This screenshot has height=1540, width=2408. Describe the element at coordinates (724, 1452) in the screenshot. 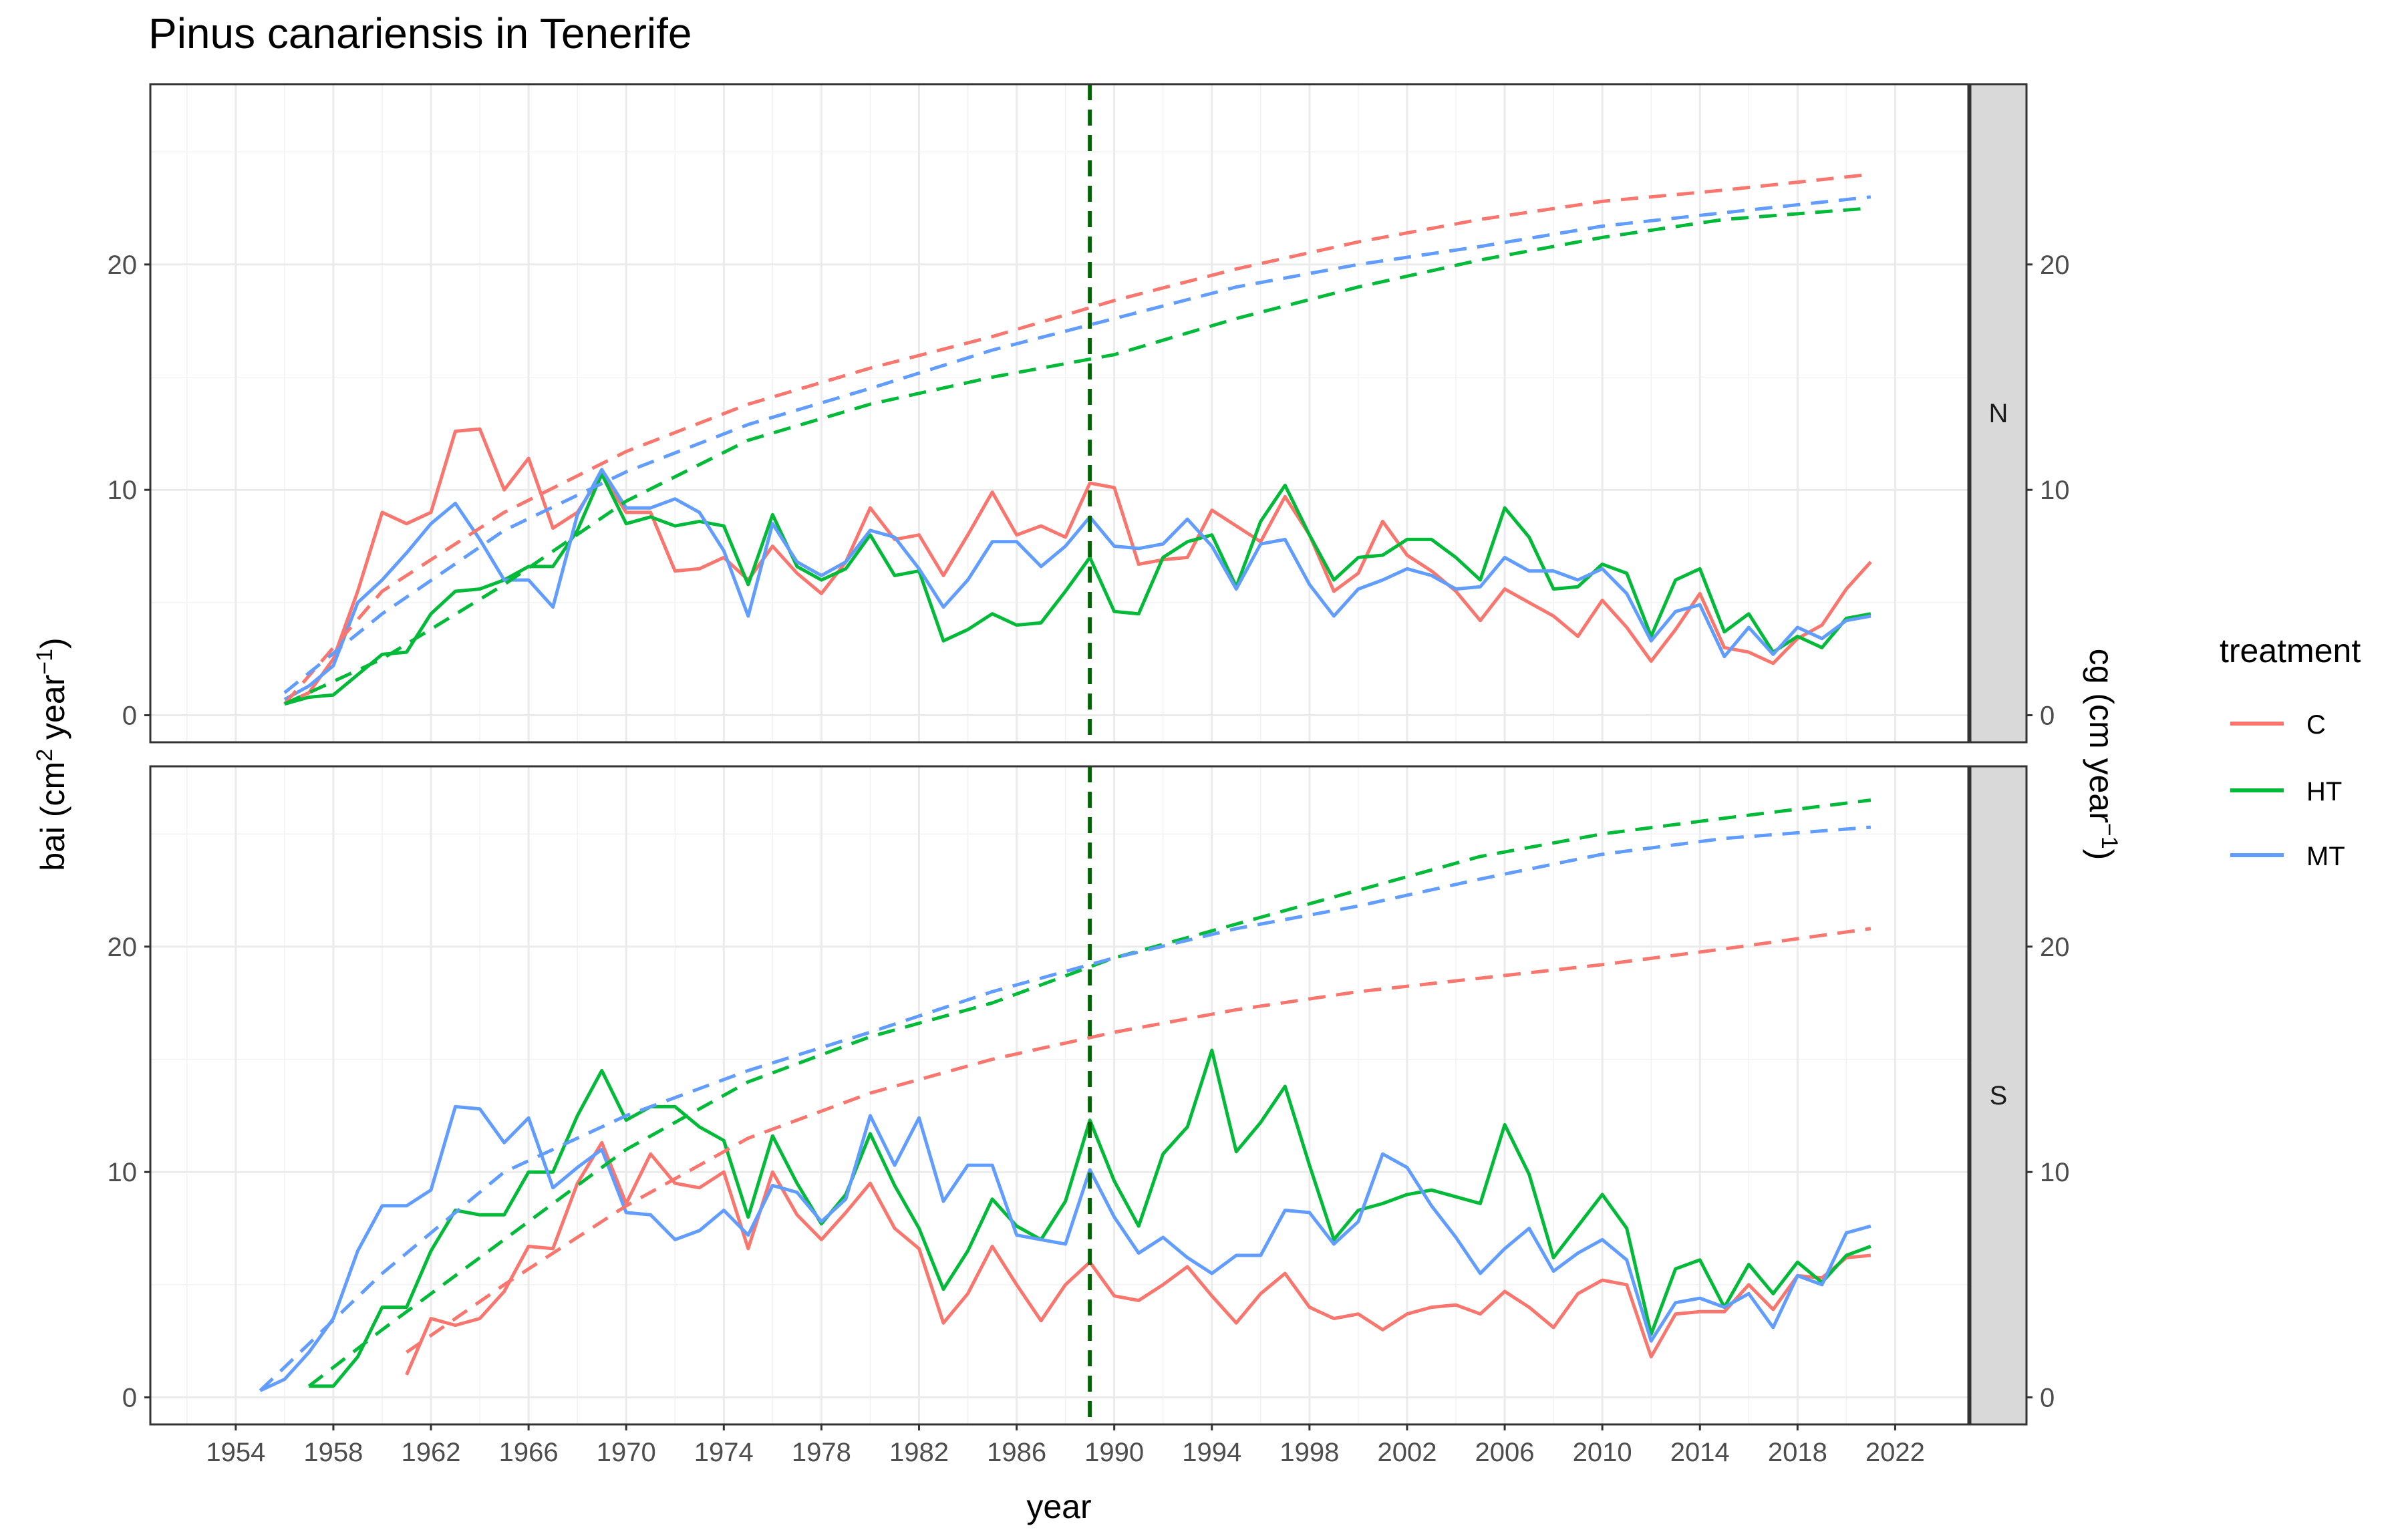

I see `tick-label-x: 1974` at that location.